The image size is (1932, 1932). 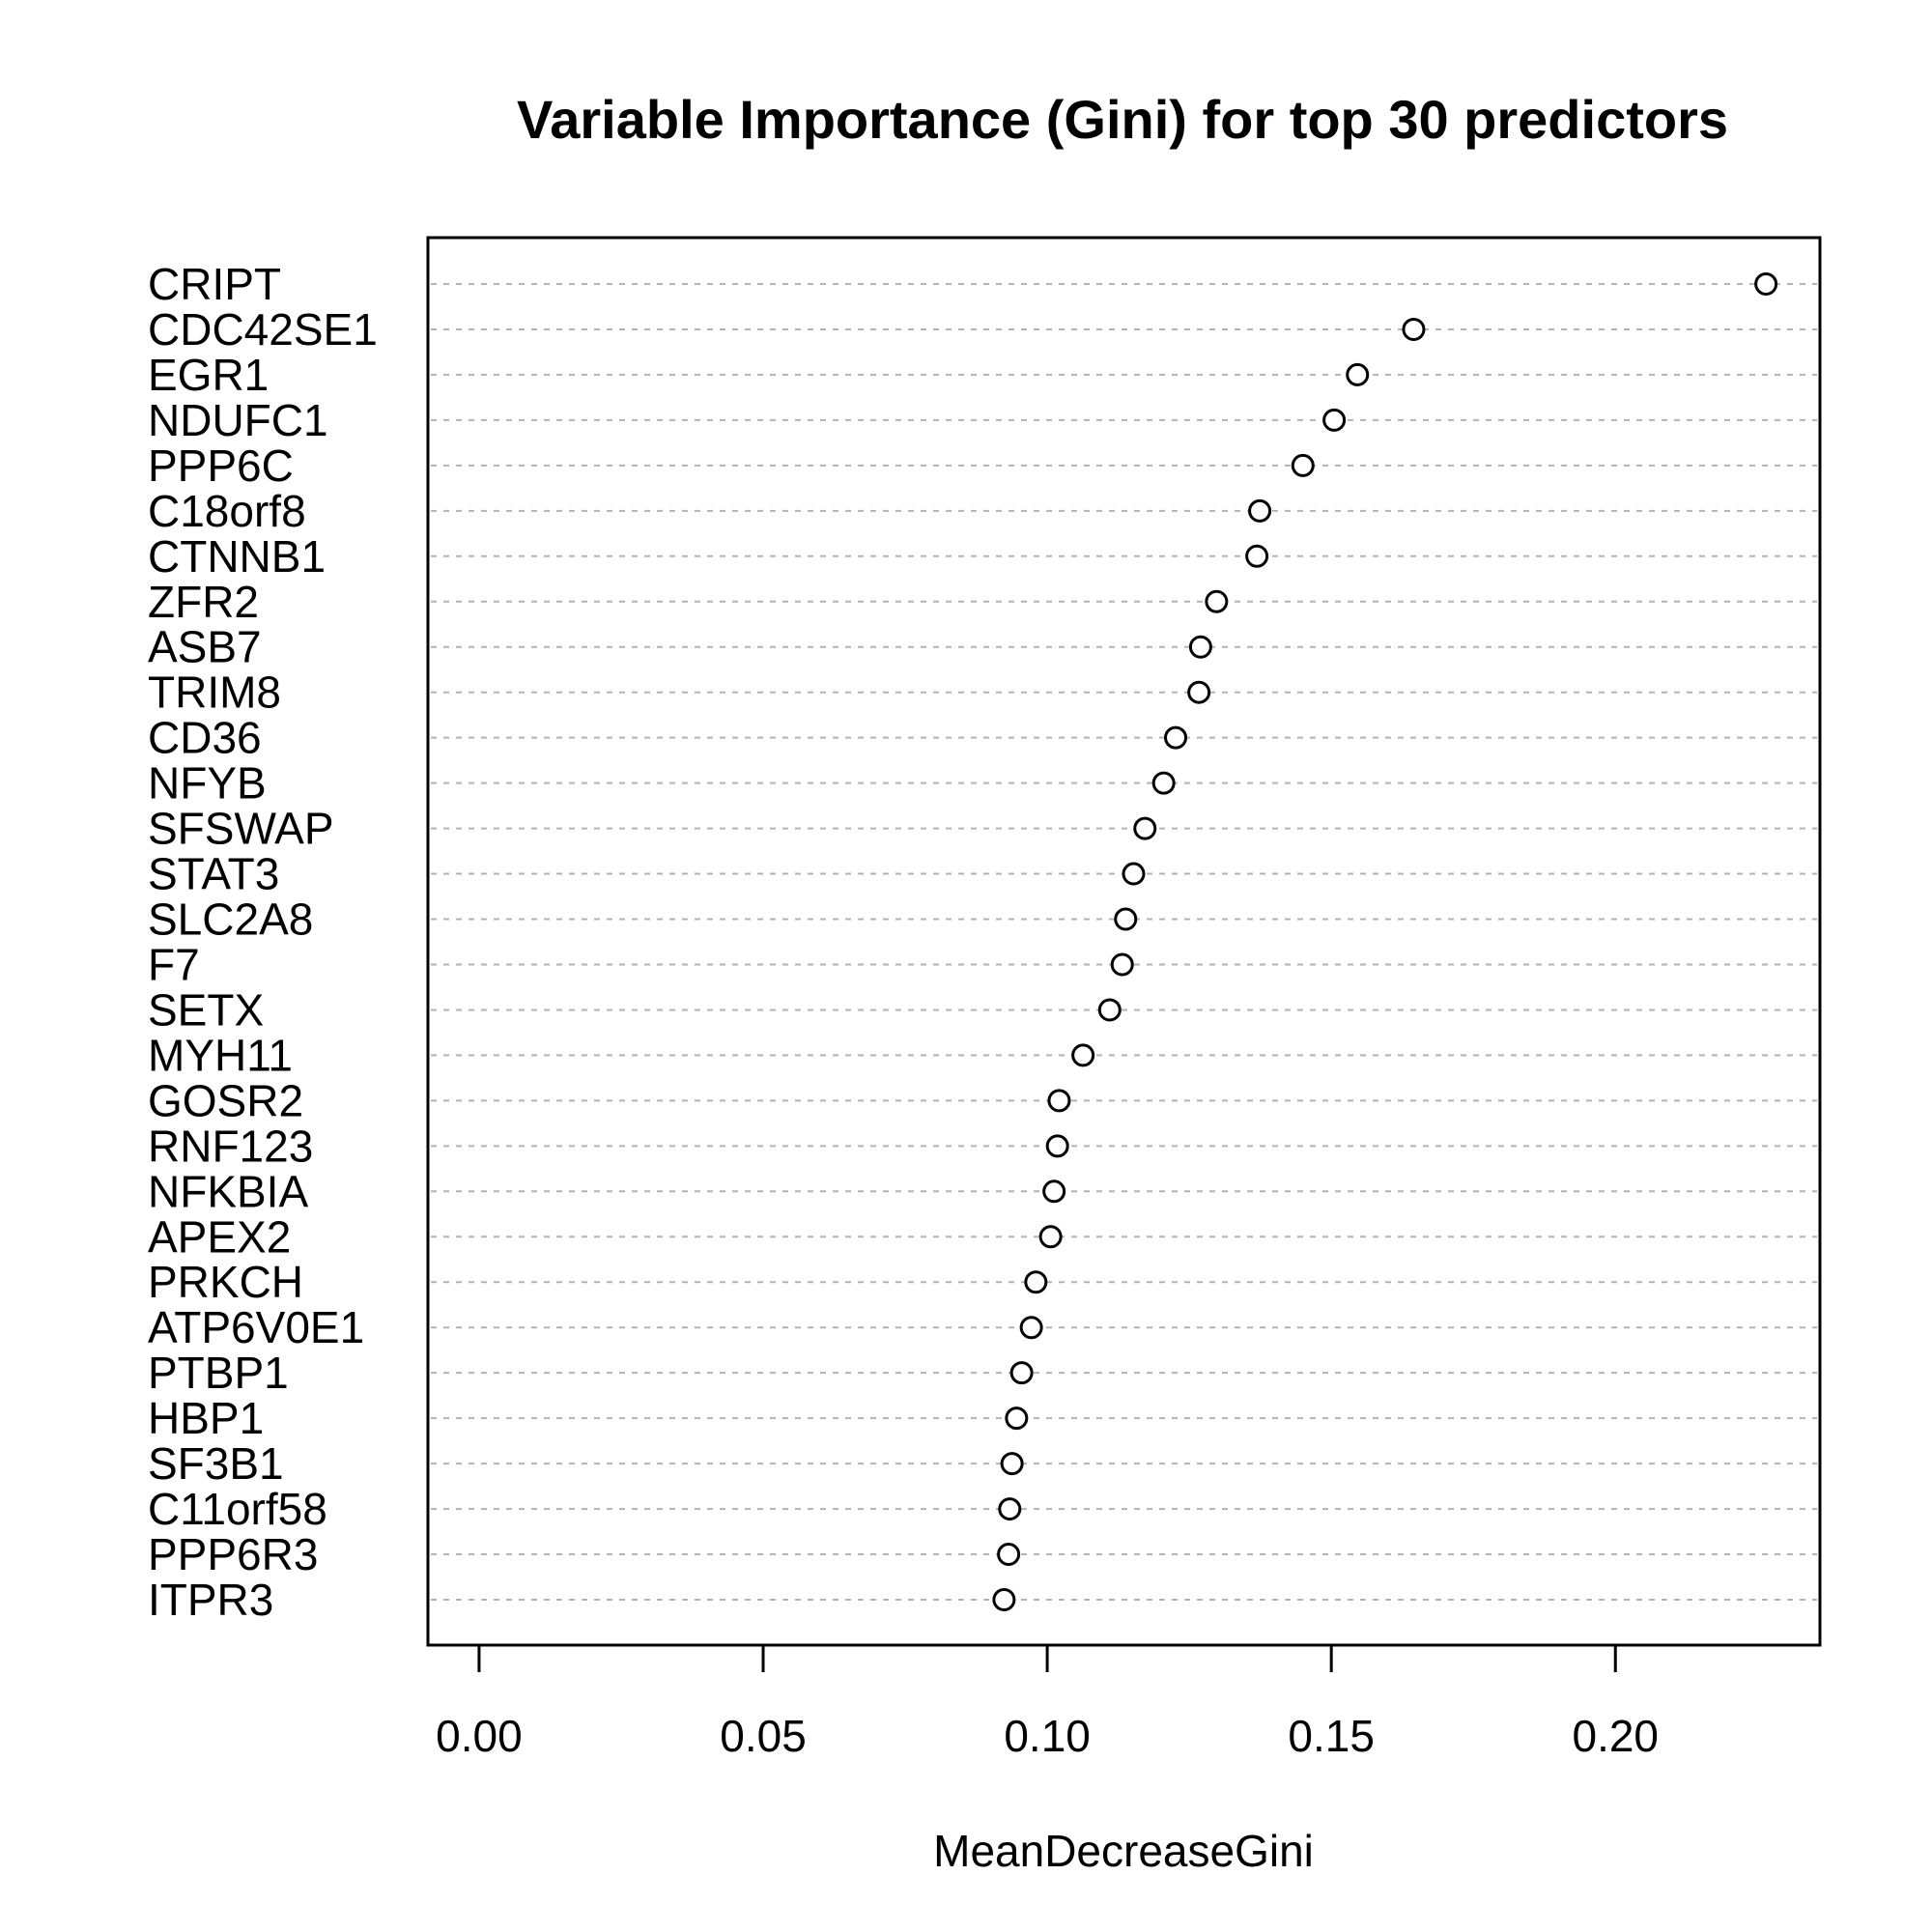 What do you see at coordinates (225, 1100) in the screenshot?
I see `category-label: GOSR2` at bounding box center [225, 1100].